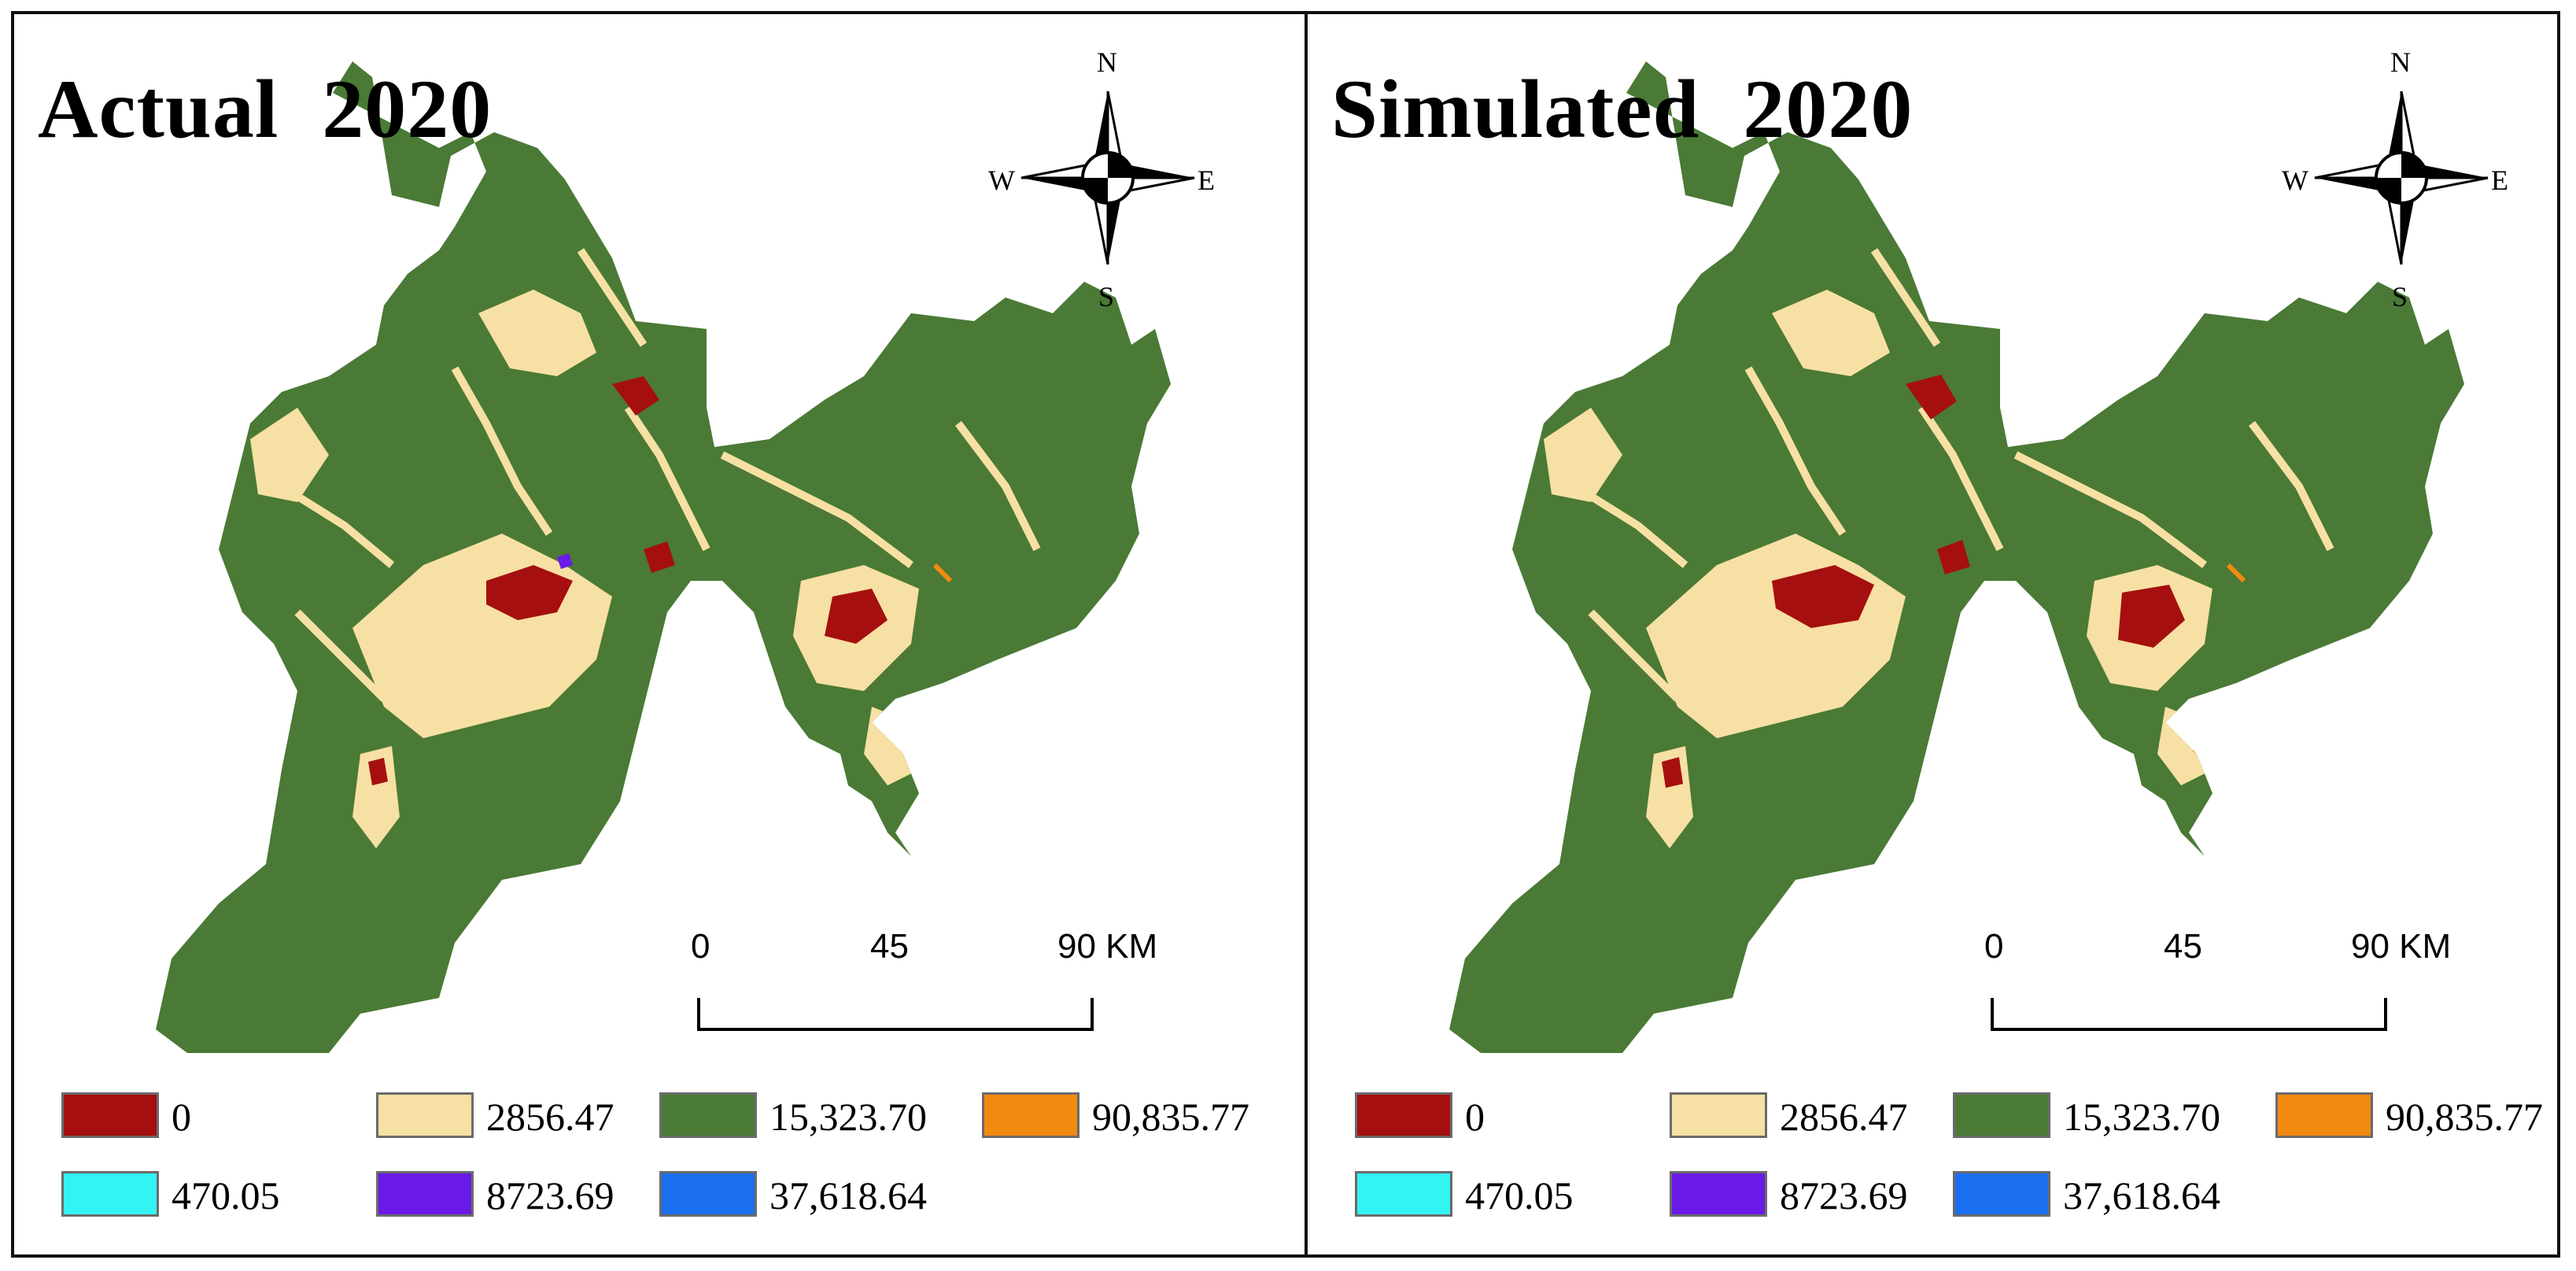 This screenshot has height=1271, width=2576. What do you see at coordinates (1622, 109) in the screenshot?
I see `panel-title: Simulated 2020` at bounding box center [1622, 109].